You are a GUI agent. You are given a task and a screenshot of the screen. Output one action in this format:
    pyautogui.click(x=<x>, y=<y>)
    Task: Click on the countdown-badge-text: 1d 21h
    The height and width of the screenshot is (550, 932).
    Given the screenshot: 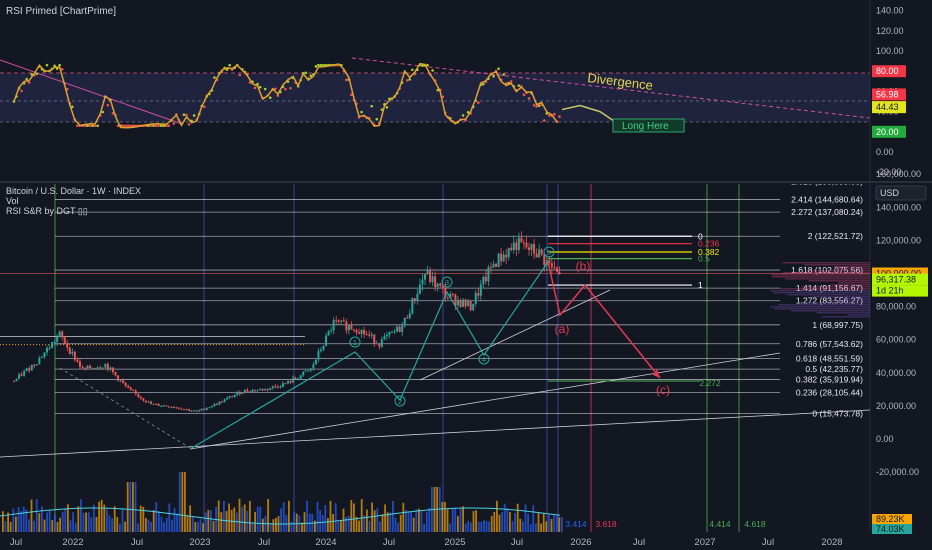 What is the action you would take?
    pyautogui.click(x=890, y=291)
    